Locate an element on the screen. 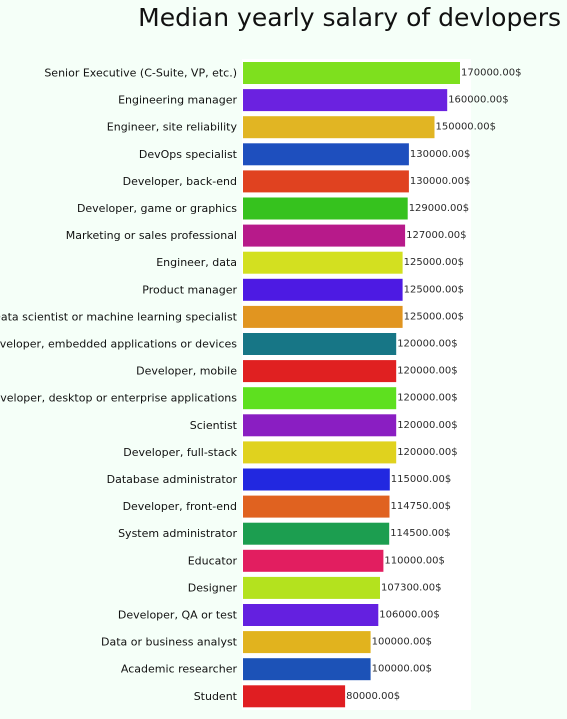 The width and height of the screenshot is (567, 719). value-label: 114500.00$ is located at coordinates (420, 533).